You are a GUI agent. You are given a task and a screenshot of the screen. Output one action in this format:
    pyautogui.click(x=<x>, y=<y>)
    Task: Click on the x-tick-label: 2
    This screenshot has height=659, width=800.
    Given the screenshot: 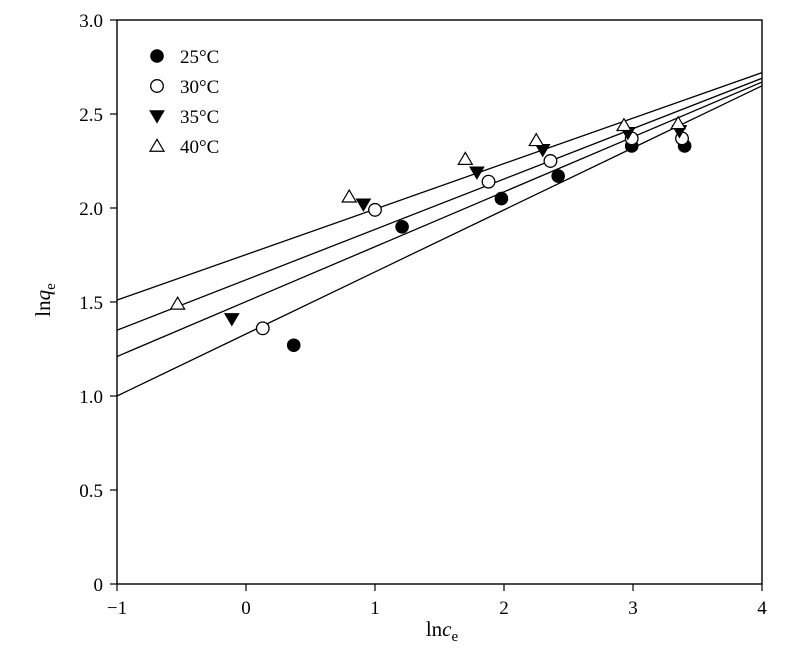 What is the action you would take?
    pyautogui.click(x=504, y=608)
    